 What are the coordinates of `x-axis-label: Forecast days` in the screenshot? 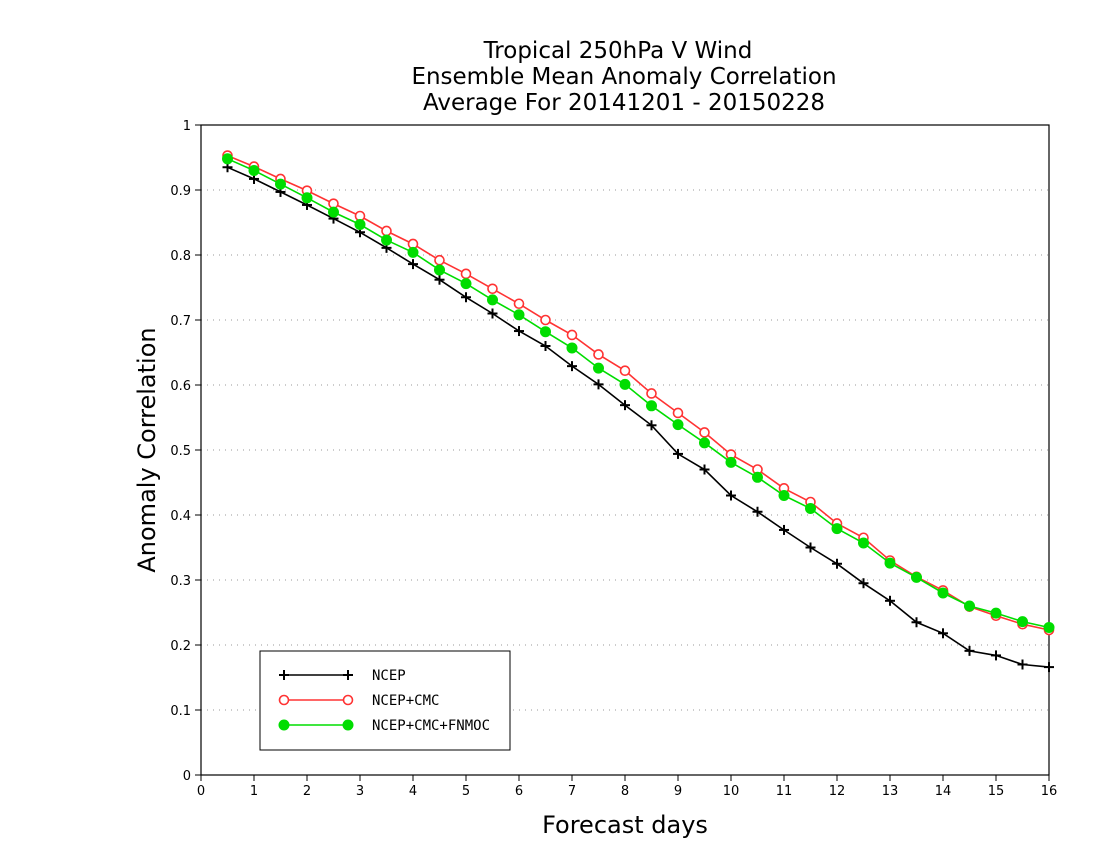 It's located at (625, 825).